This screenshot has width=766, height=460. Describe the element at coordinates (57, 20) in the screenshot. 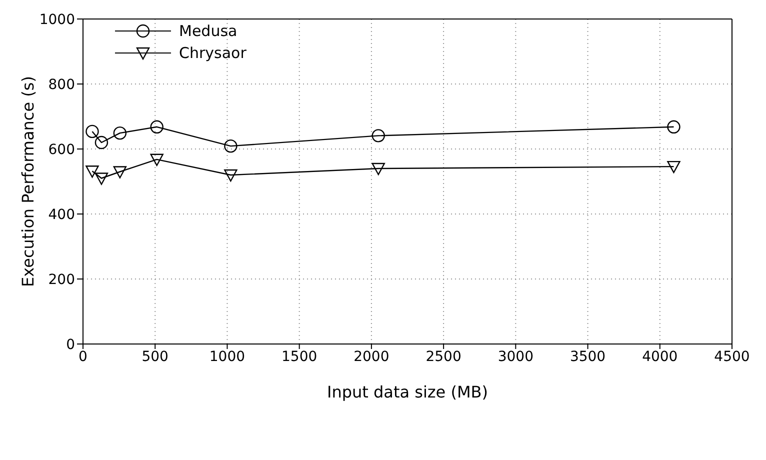

I see `y-tick-label: 1000` at that location.